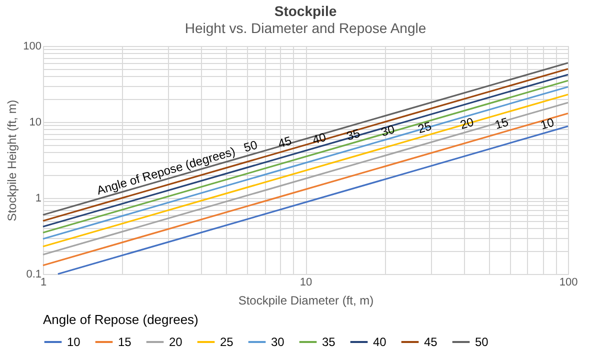  Describe the element at coordinates (278, 342) in the screenshot. I see `legend-label: 30` at that location.